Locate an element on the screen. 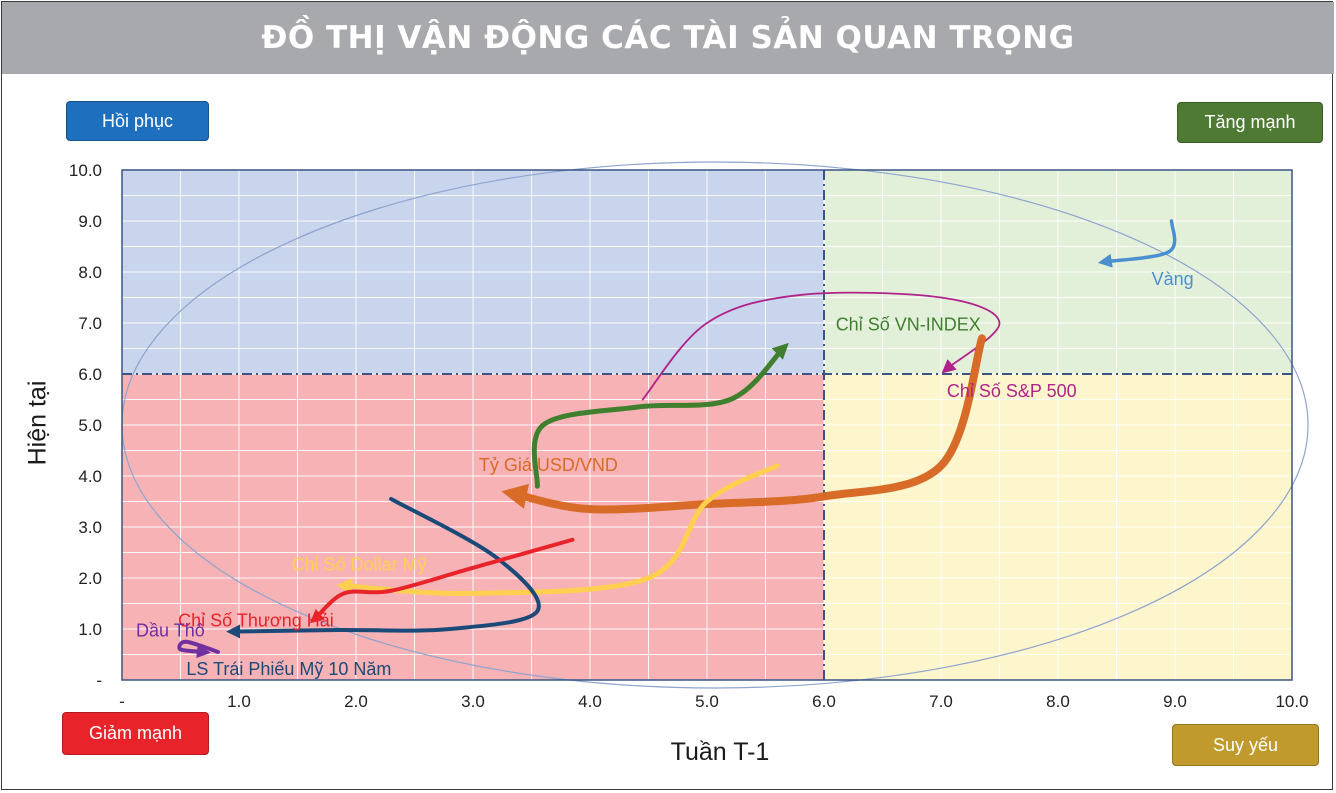 This screenshot has height=793, width=1336. y-tick-label: - is located at coordinates (99, 680).